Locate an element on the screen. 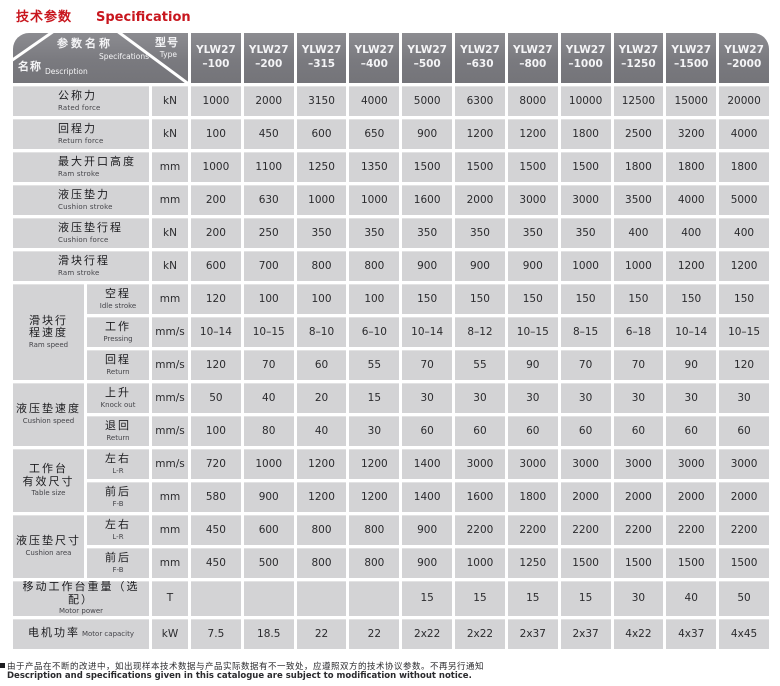 Image resolution: width=780 pixels, height=686 pixels. sub-label-zh: 回程 is located at coordinates (118, 359).